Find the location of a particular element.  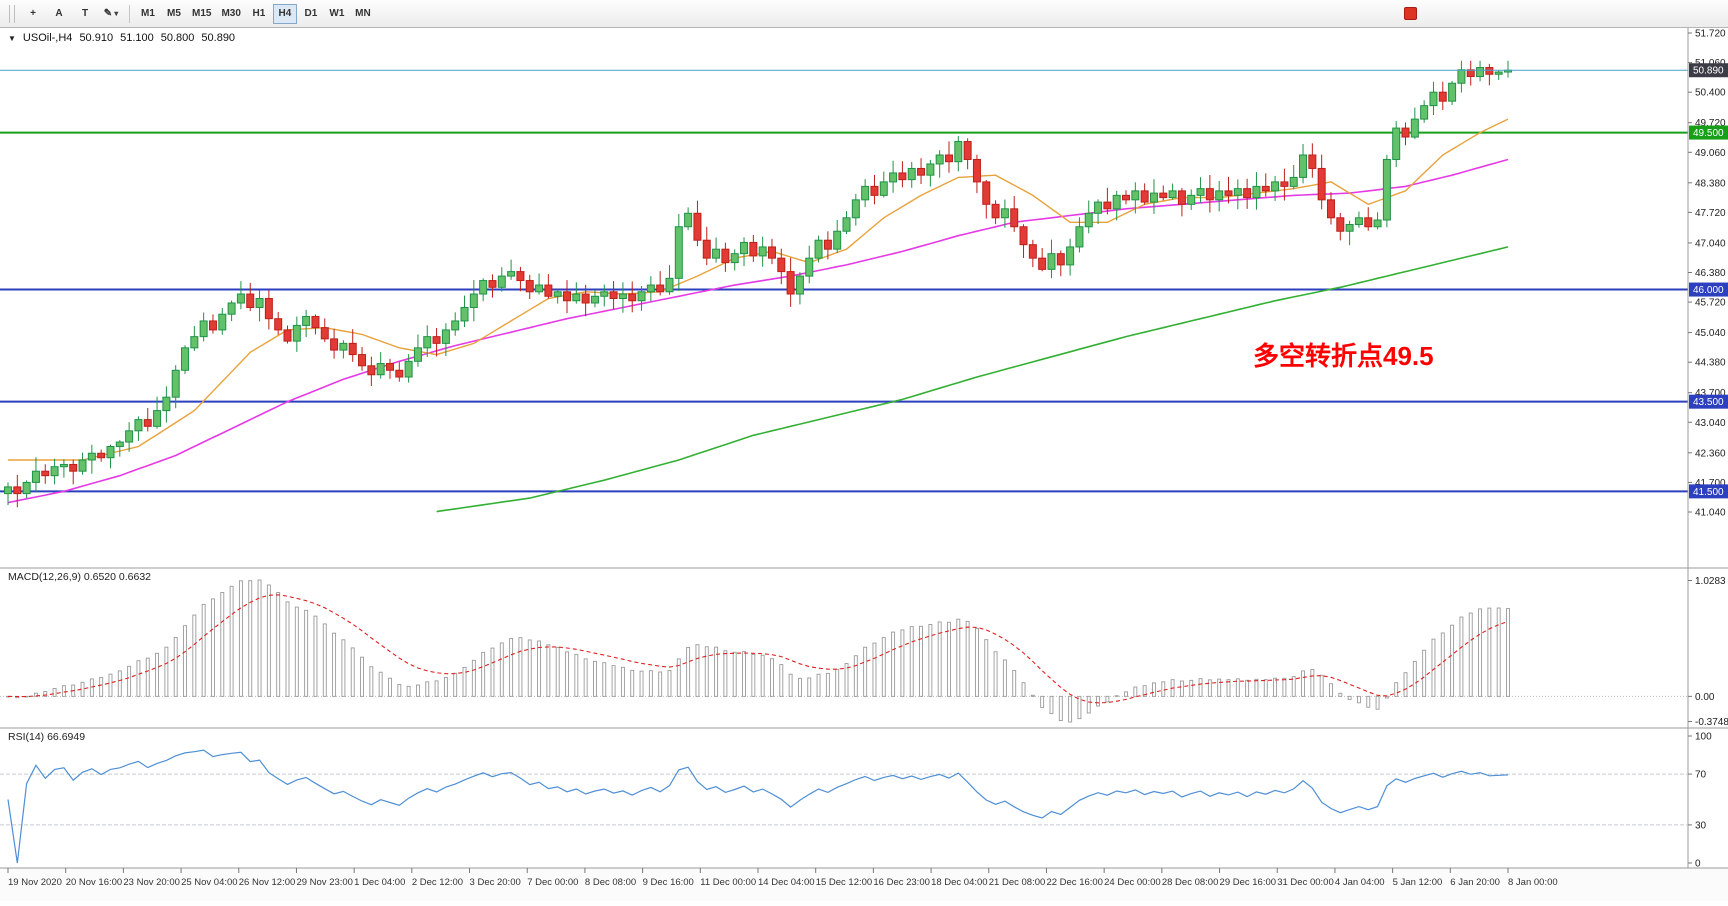

tf-button: M1 is located at coordinates (148, 13).